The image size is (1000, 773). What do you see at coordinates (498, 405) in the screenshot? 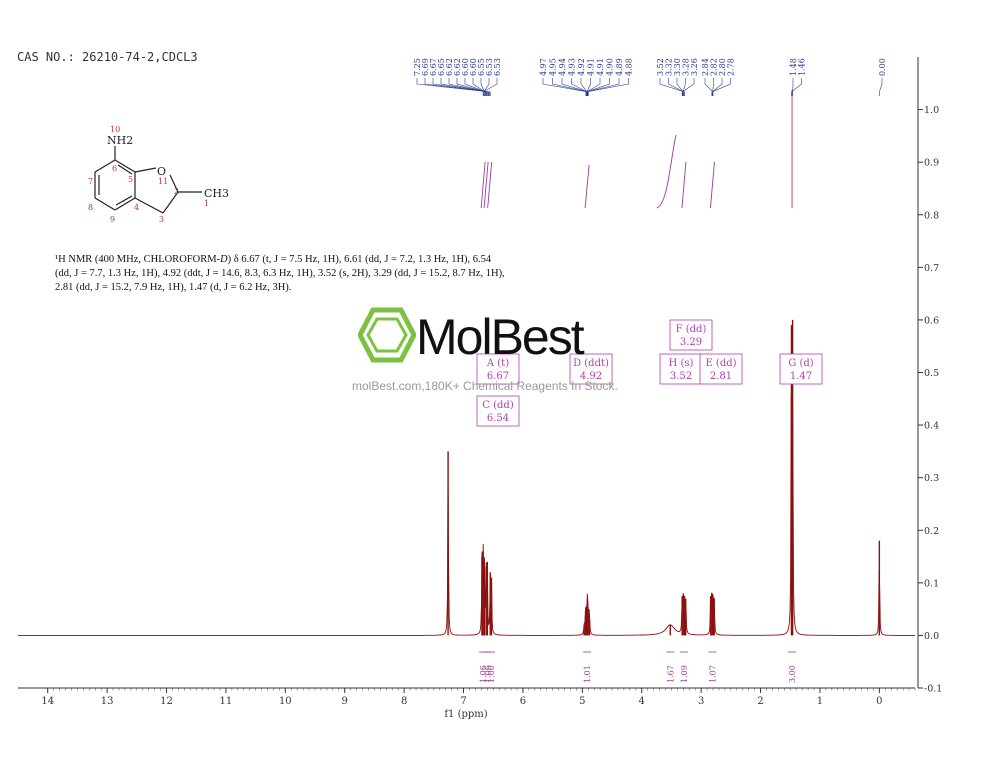
I see `multiplet-id: C (dd)` at bounding box center [498, 405].